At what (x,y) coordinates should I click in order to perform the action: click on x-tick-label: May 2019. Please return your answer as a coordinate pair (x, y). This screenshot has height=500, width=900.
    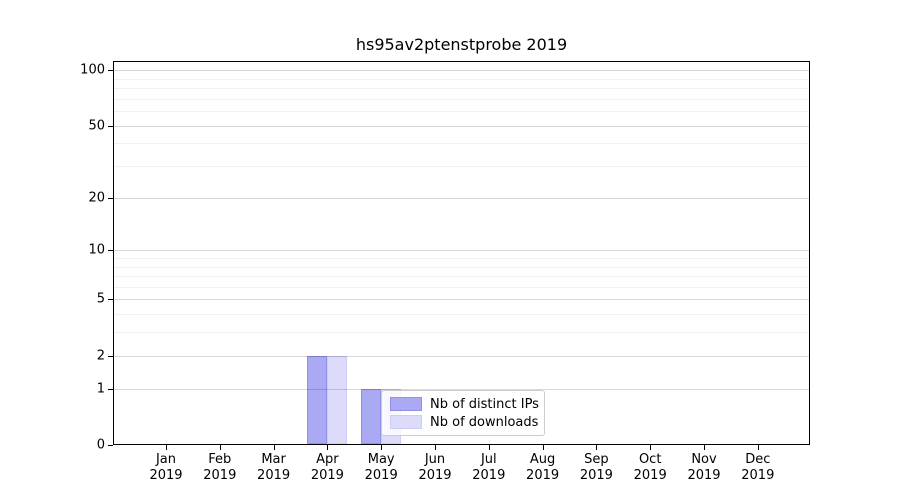
    Looking at the image, I should click on (381, 468).